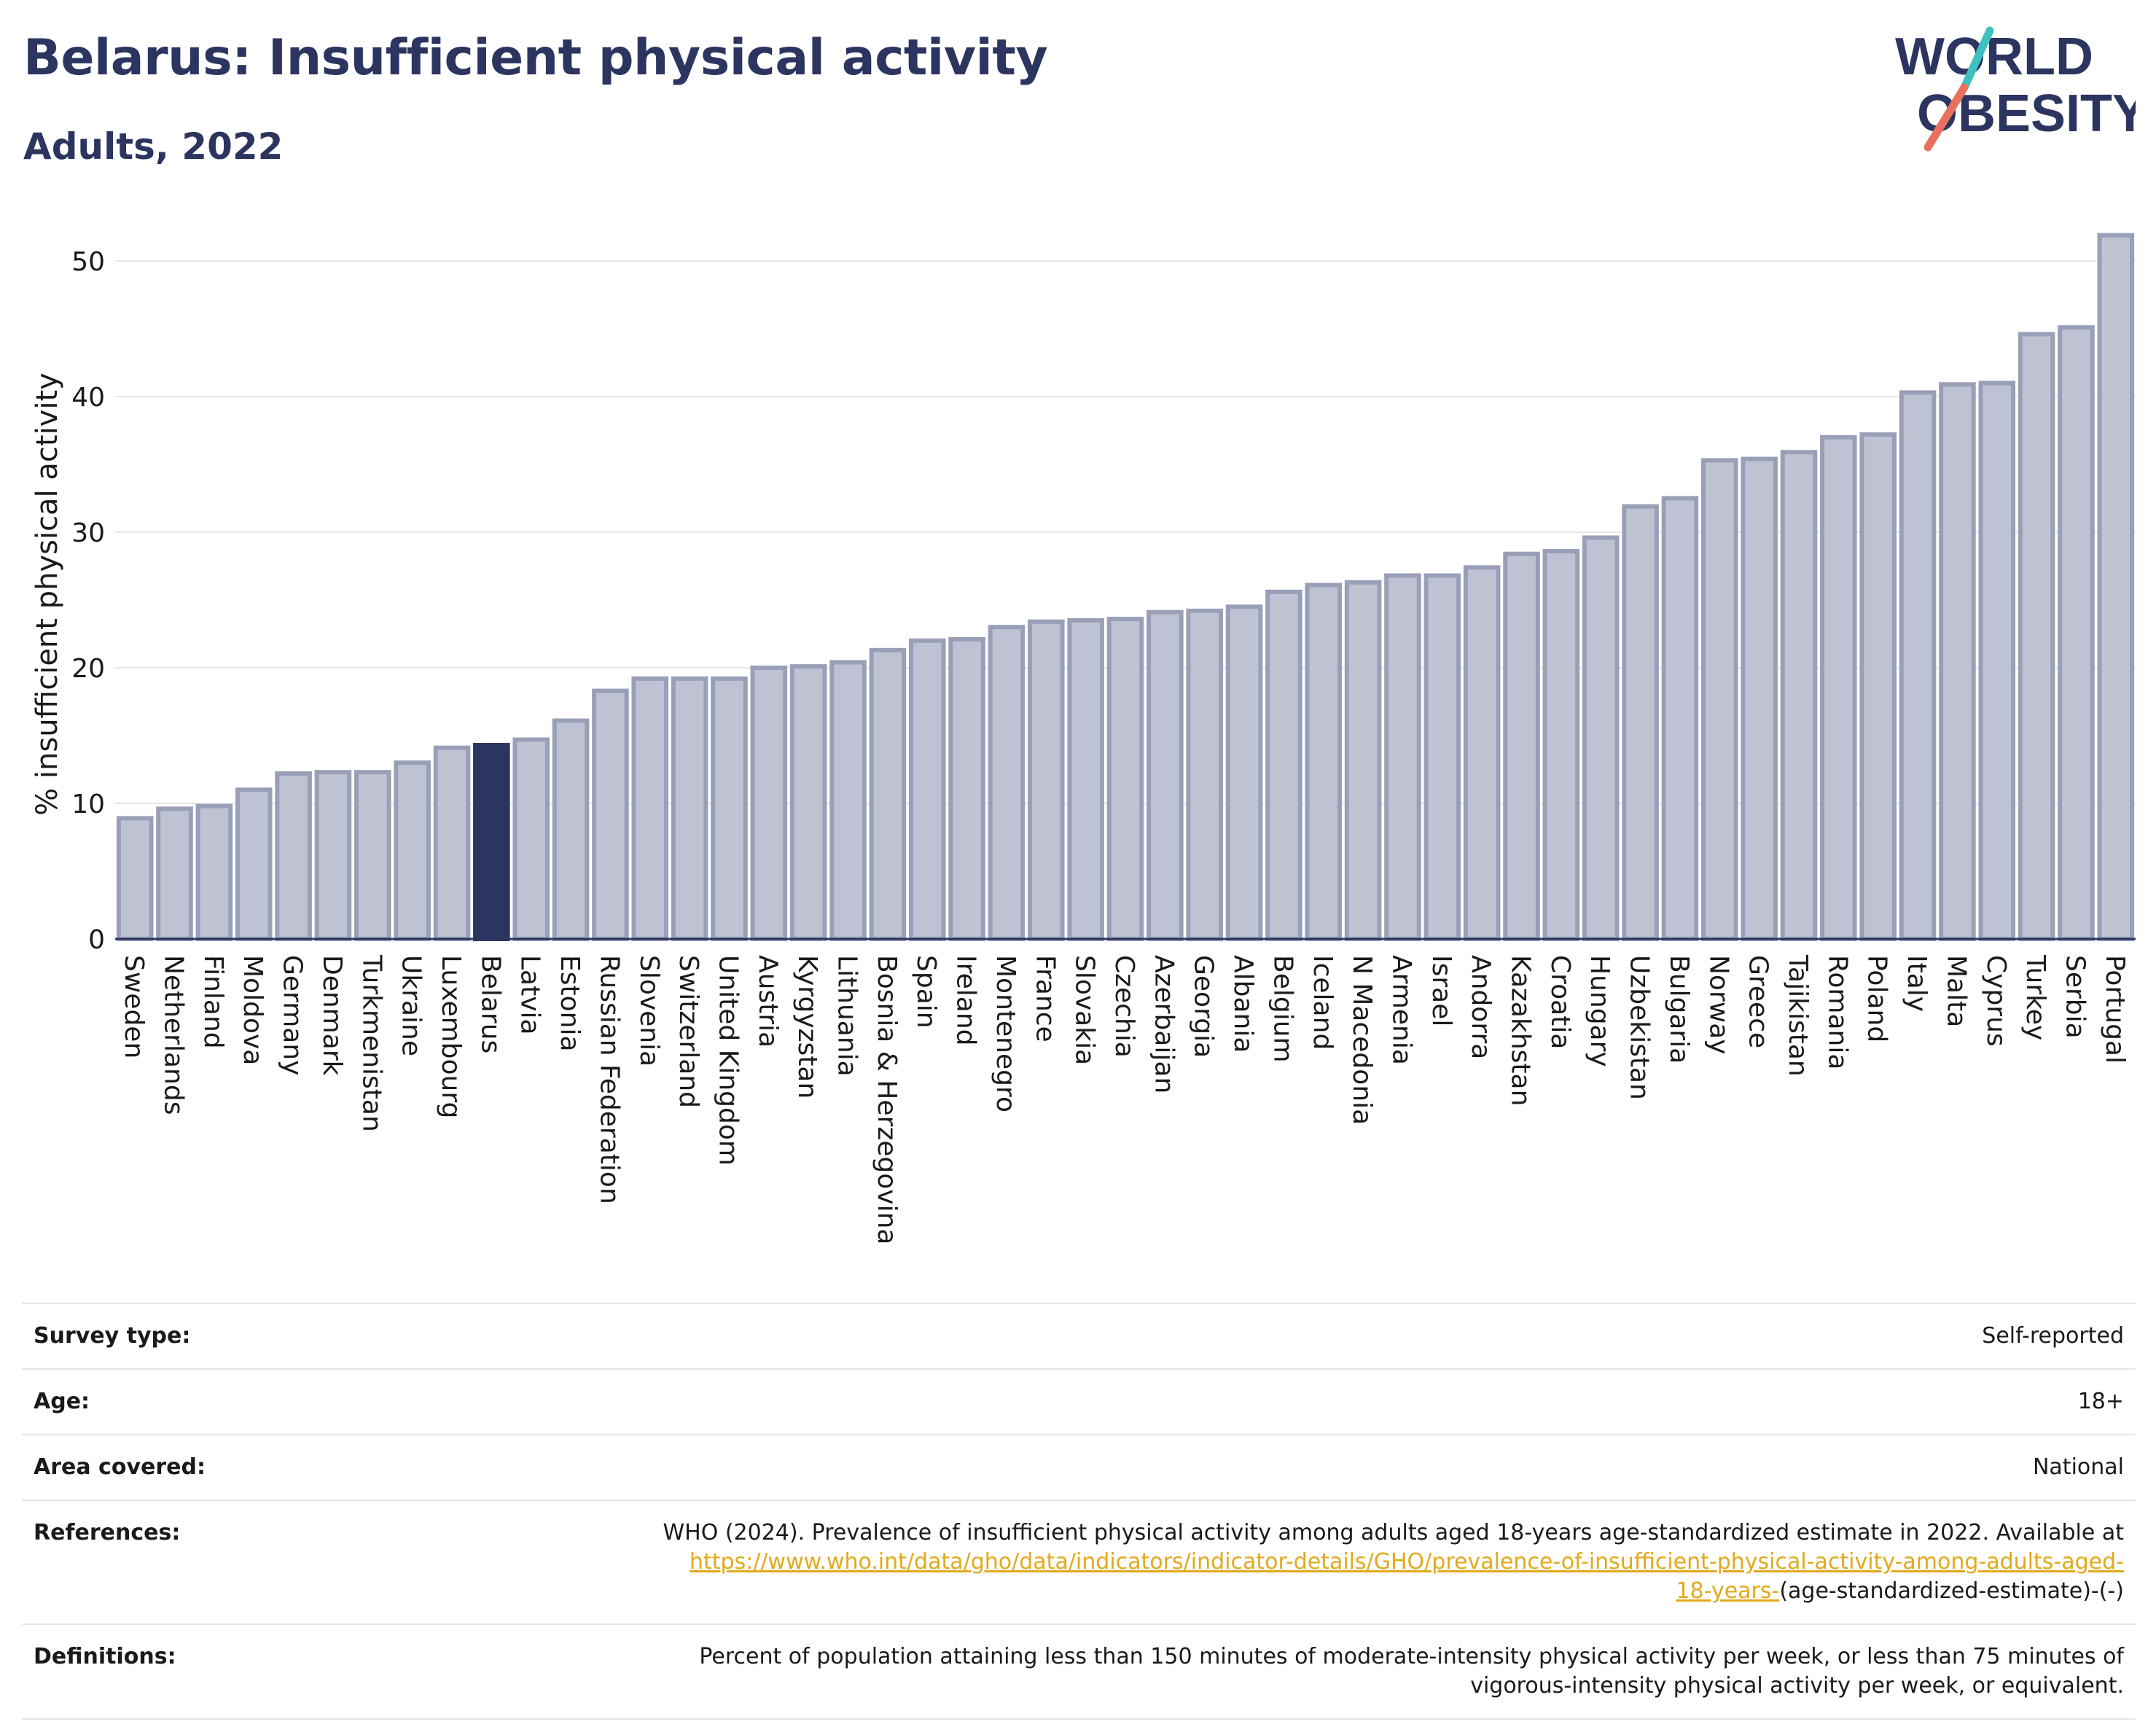 Image resolution: width=2156 pixels, height=1735 pixels. What do you see at coordinates (1164, 1024) in the screenshot?
I see `x-tick-label: Azerbaijan` at bounding box center [1164, 1024].